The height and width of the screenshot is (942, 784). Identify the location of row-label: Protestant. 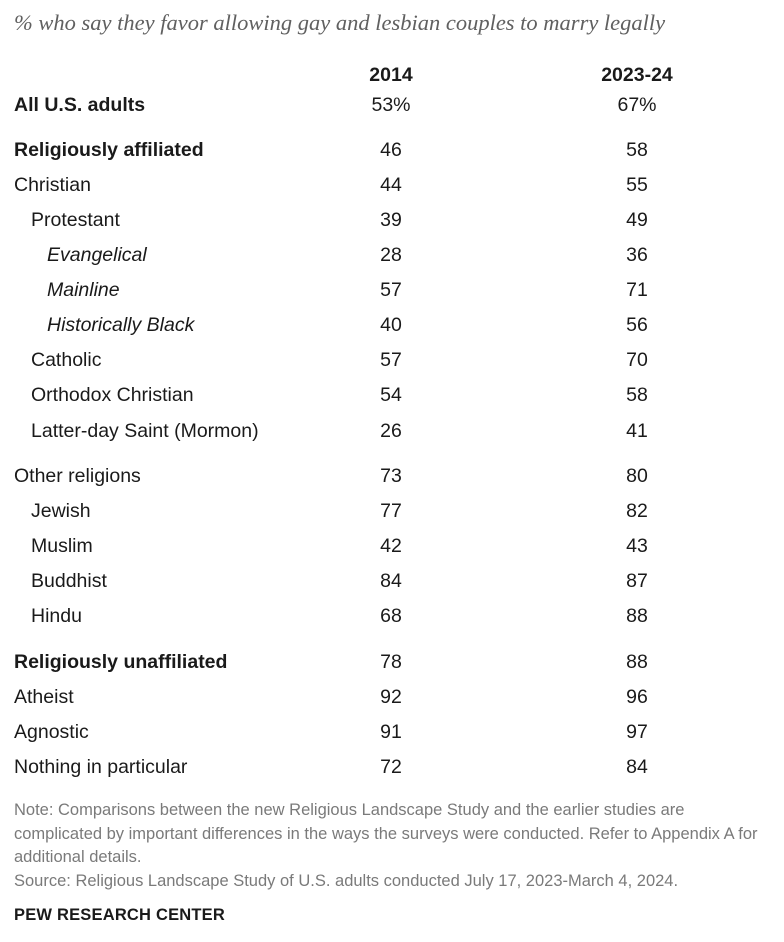
(75, 220).